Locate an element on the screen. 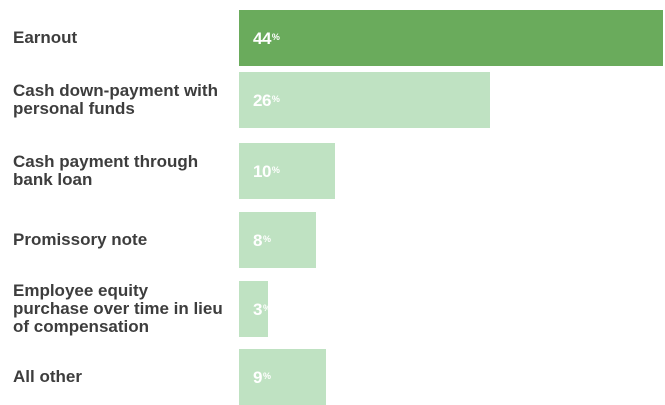  bar: 8% is located at coordinates (277, 240).